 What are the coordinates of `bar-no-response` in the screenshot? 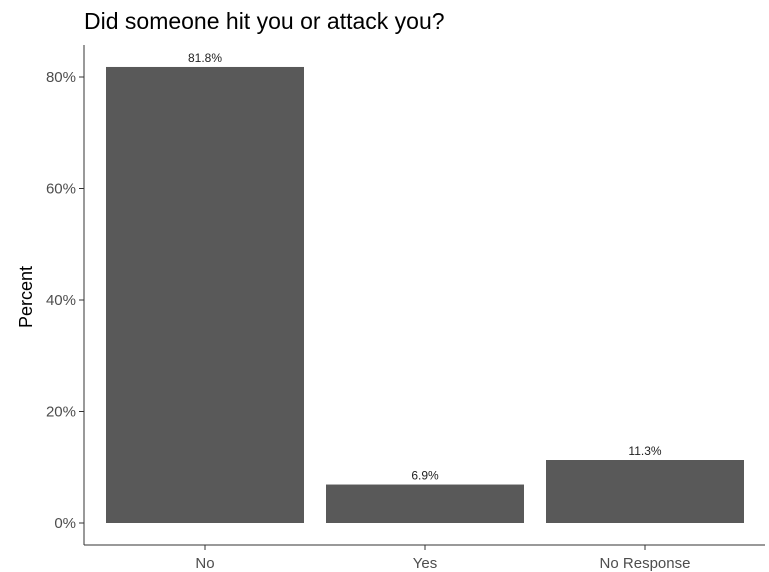 It's located at (645, 491).